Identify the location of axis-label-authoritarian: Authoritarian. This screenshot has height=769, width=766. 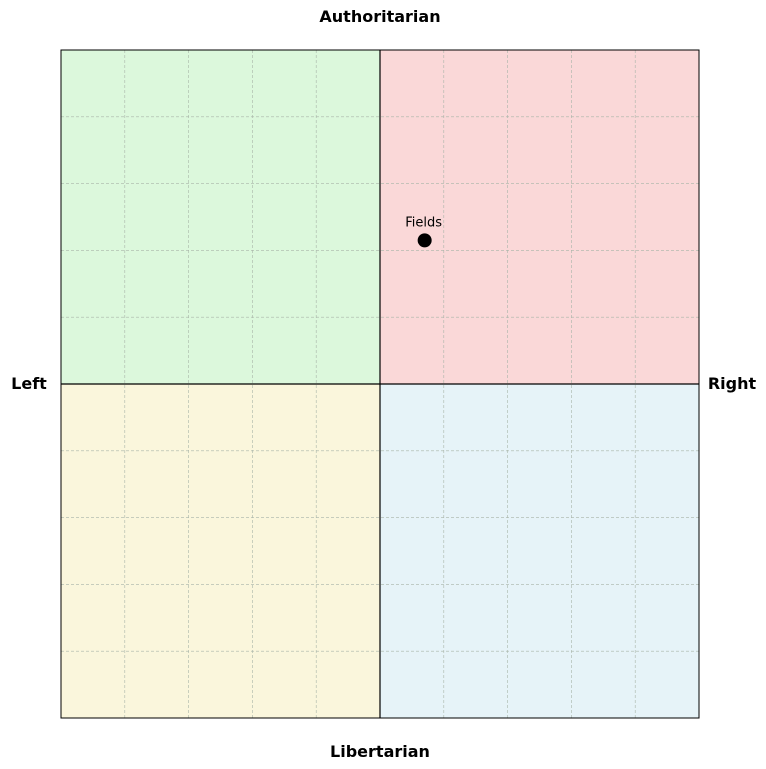
(379, 16).